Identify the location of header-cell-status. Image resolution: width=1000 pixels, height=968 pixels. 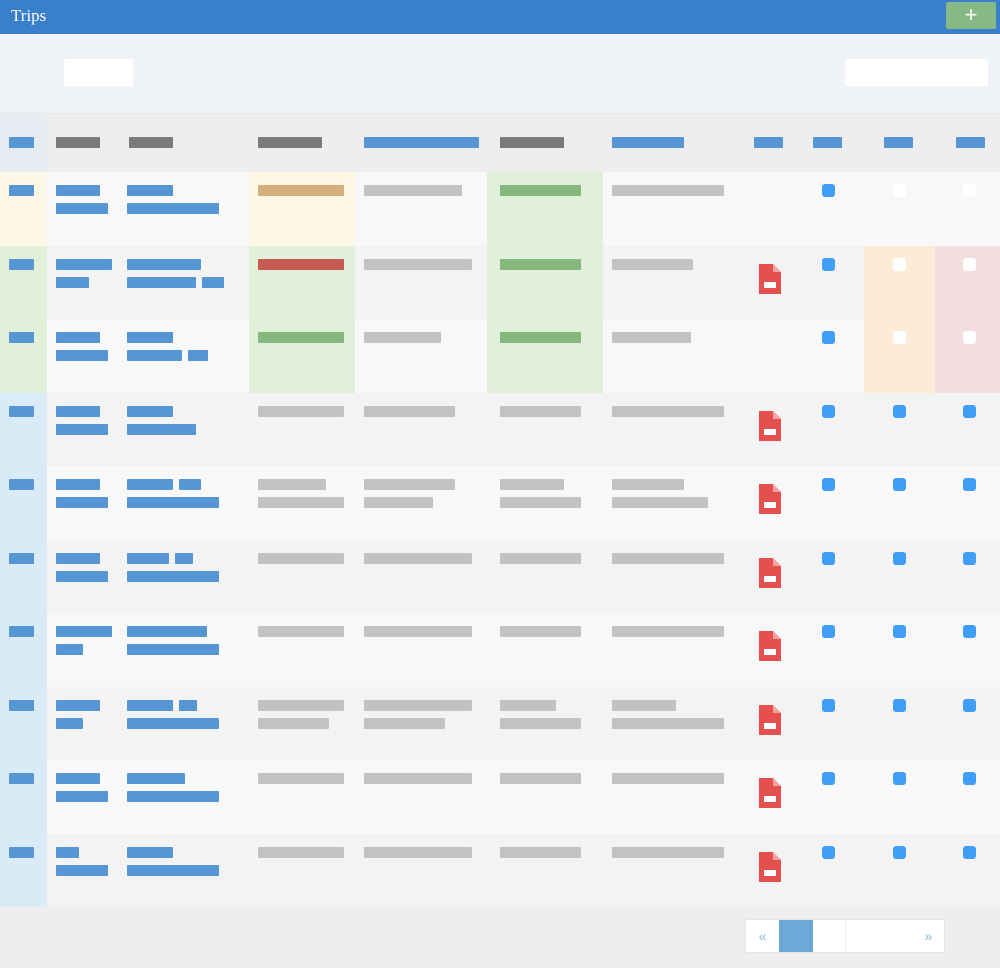
(23, 143).